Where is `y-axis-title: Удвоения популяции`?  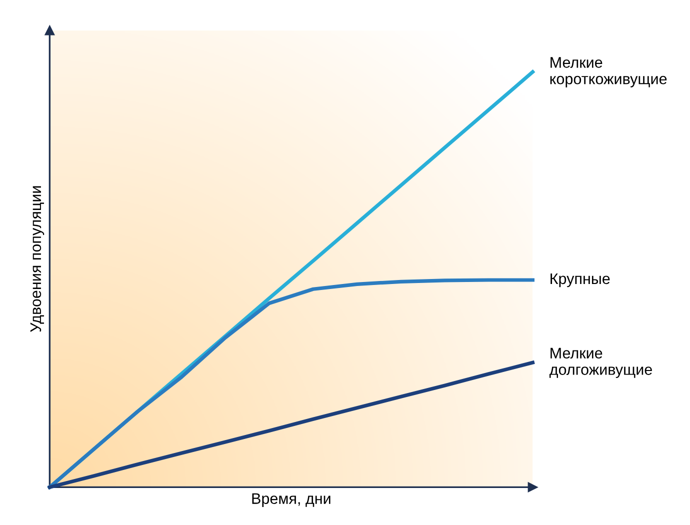
y-axis-title: Удвоения популяции is located at coordinates (37, 259).